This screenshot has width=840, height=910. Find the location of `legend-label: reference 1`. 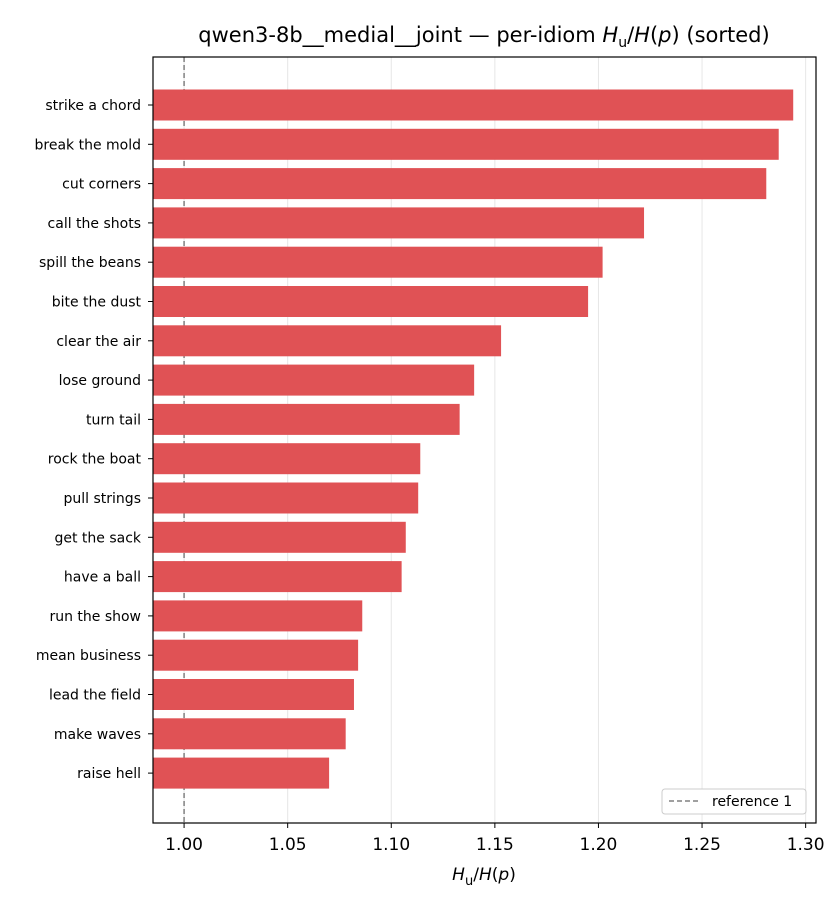

legend-label: reference 1 is located at coordinates (752, 802).